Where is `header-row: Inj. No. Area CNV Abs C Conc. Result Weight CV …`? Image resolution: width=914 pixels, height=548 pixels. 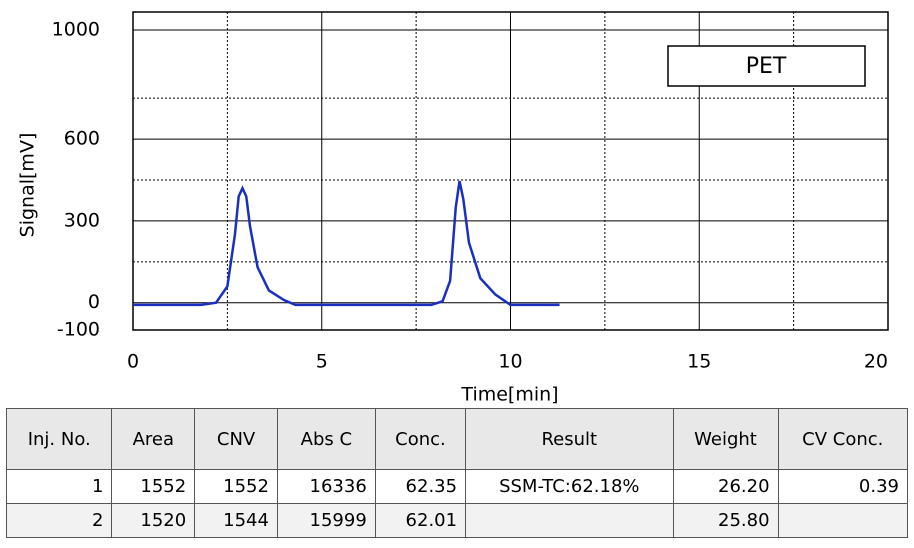 header-row: Inj. No. Area CNV Abs C Conc. Result Weight CV … is located at coordinates (457, 439).